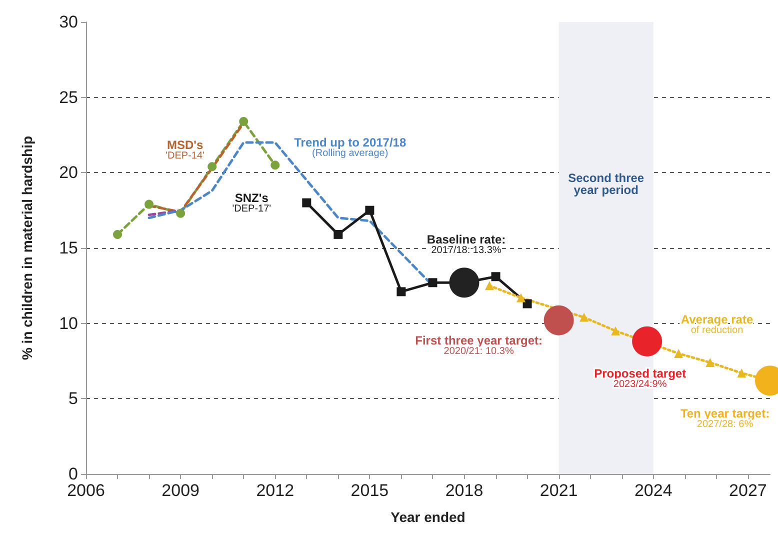 The width and height of the screenshot is (778, 534). I want to click on x-tick-label: 2024, so click(653, 490).